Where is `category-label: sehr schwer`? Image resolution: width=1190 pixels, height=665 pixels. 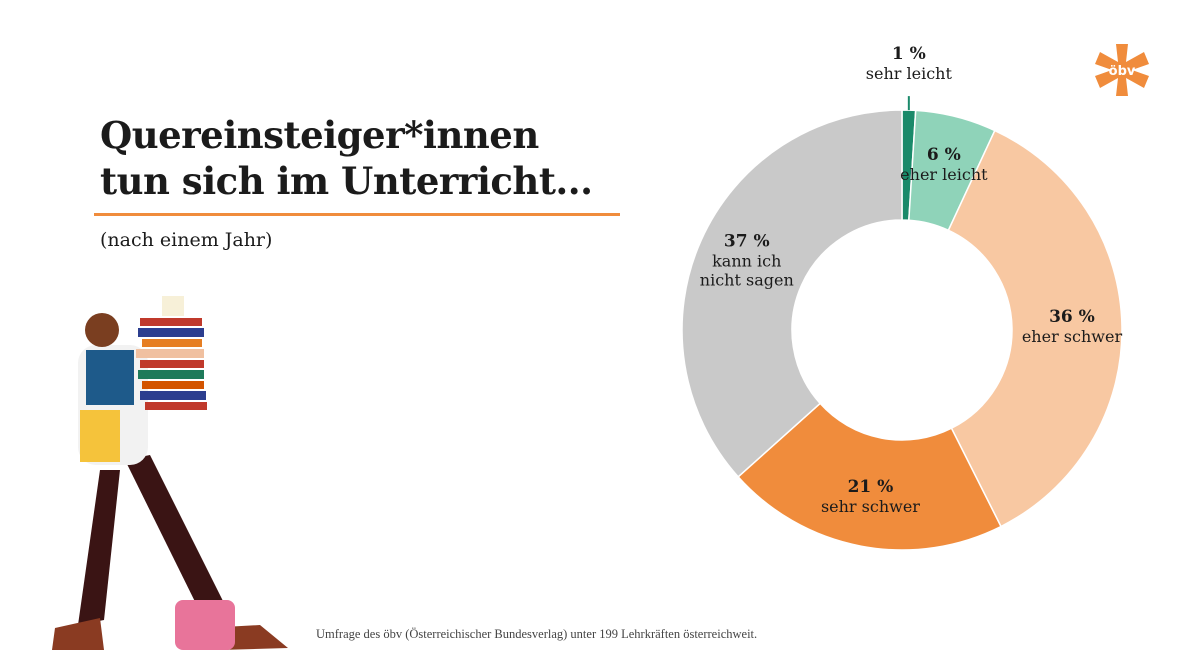
category-label: sehr schwer is located at coordinates (870, 507).